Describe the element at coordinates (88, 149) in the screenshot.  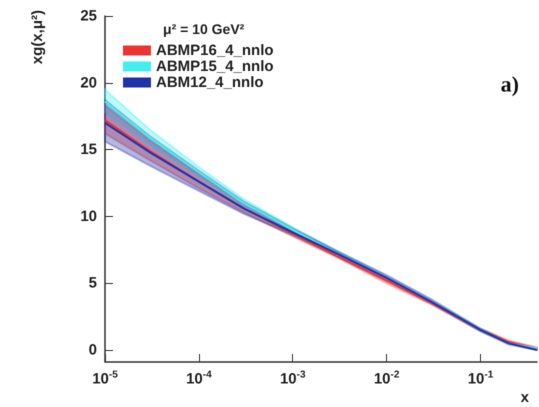
I see `y-tick-label: 15` at that location.